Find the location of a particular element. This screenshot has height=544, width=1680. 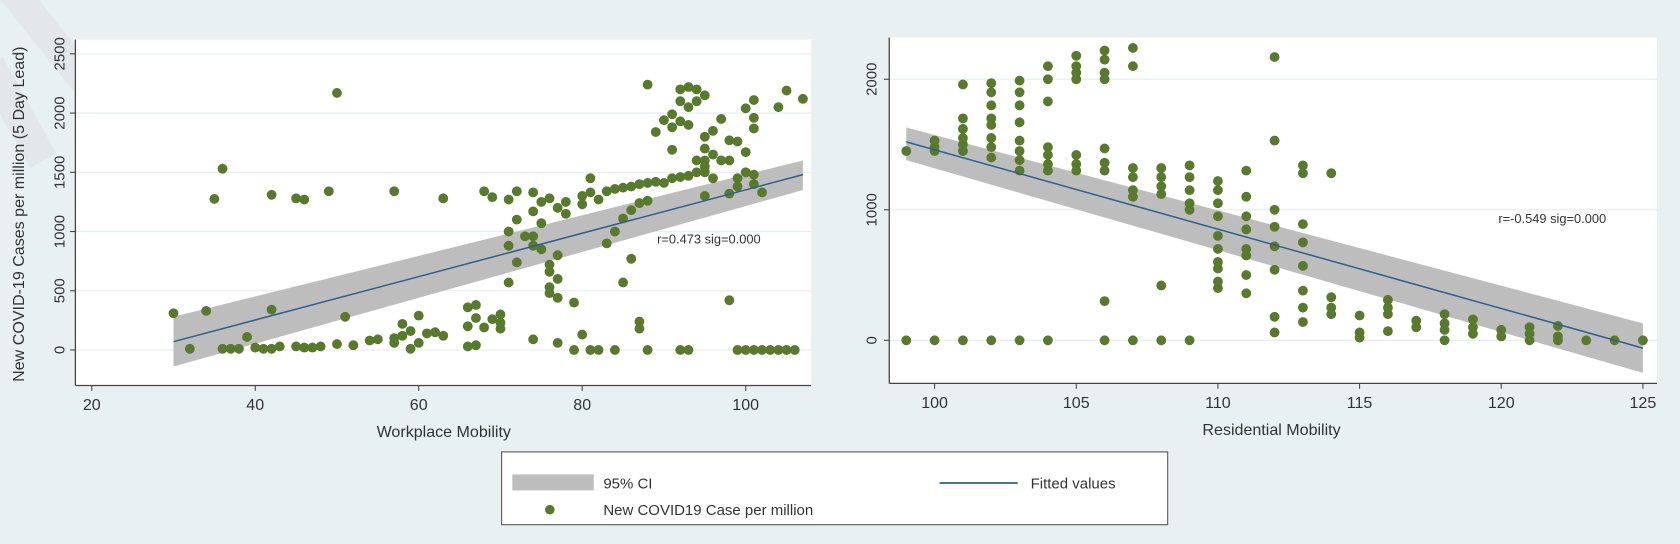

legend-ci-swatch is located at coordinates (553, 482).